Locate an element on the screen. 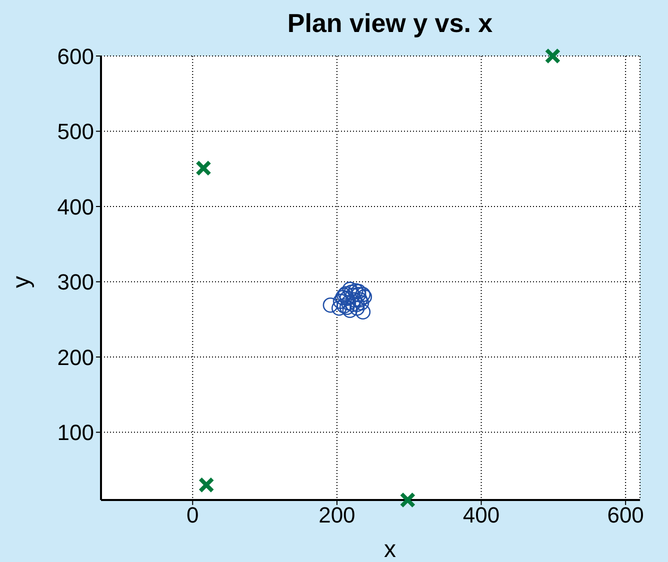  y-axis-title: y is located at coordinates (22, 282).